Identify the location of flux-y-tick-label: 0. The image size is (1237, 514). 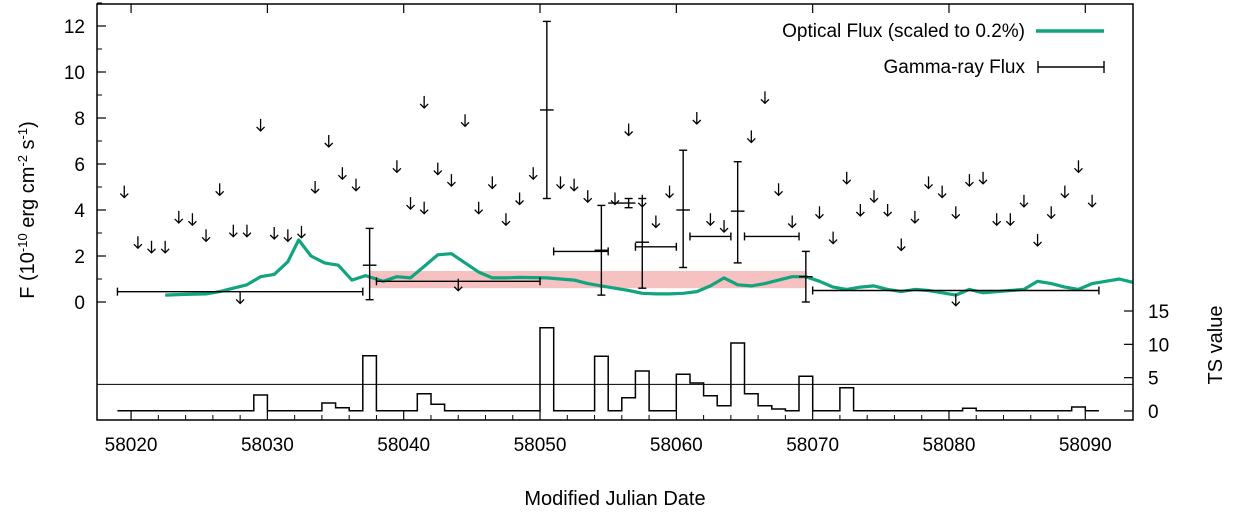
(79, 303).